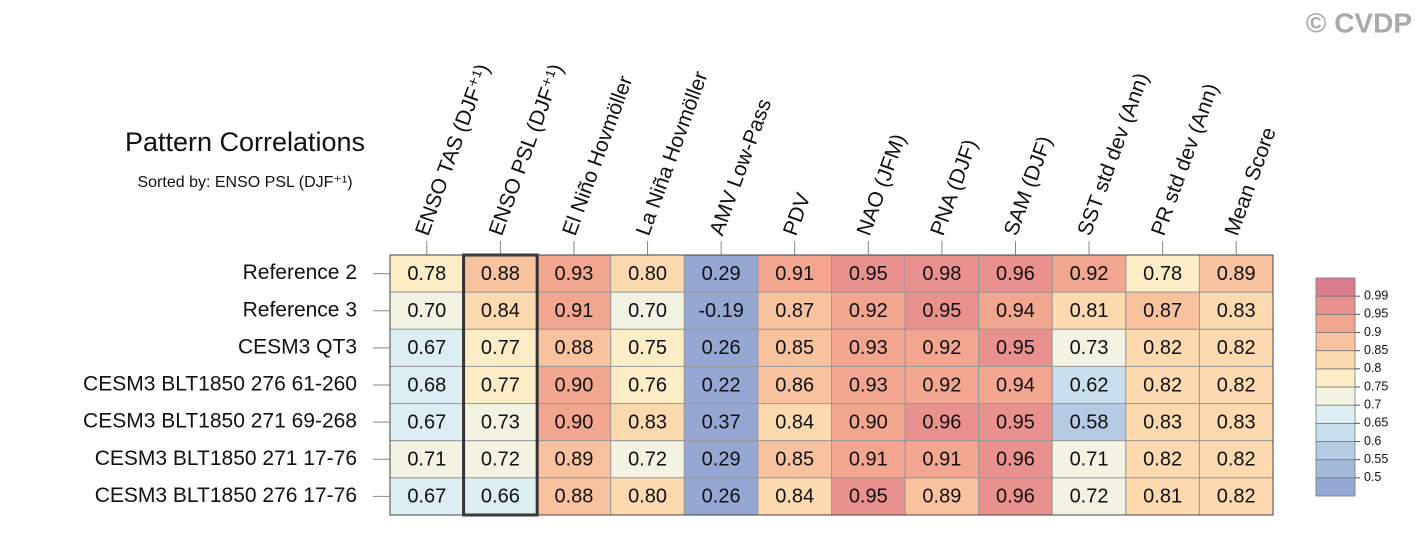  I want to click on column-label: Mean Score, so click(1251, 181).